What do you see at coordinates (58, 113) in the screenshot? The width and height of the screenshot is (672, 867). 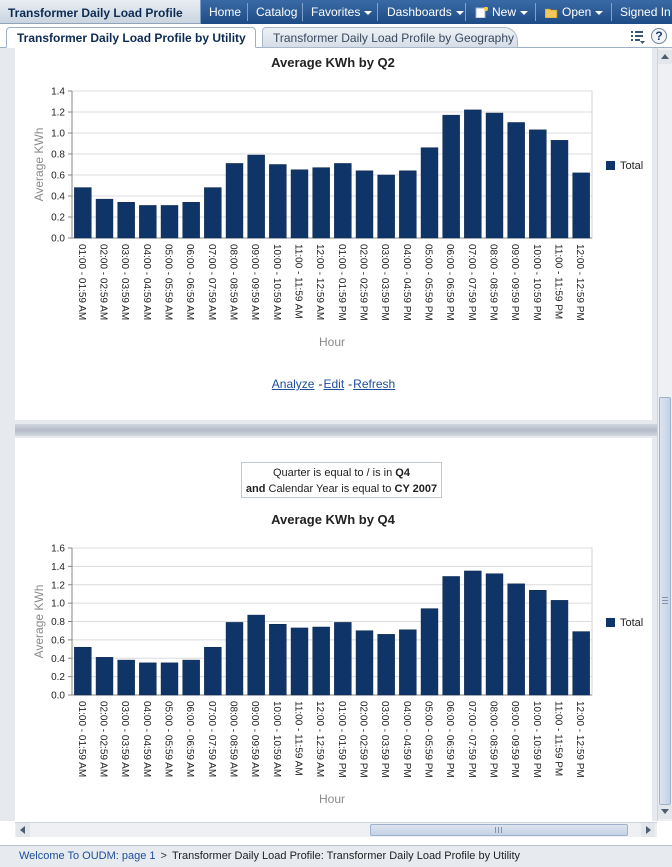 I see `y-tick-label: 1.2` at bounding box center [58, 113].